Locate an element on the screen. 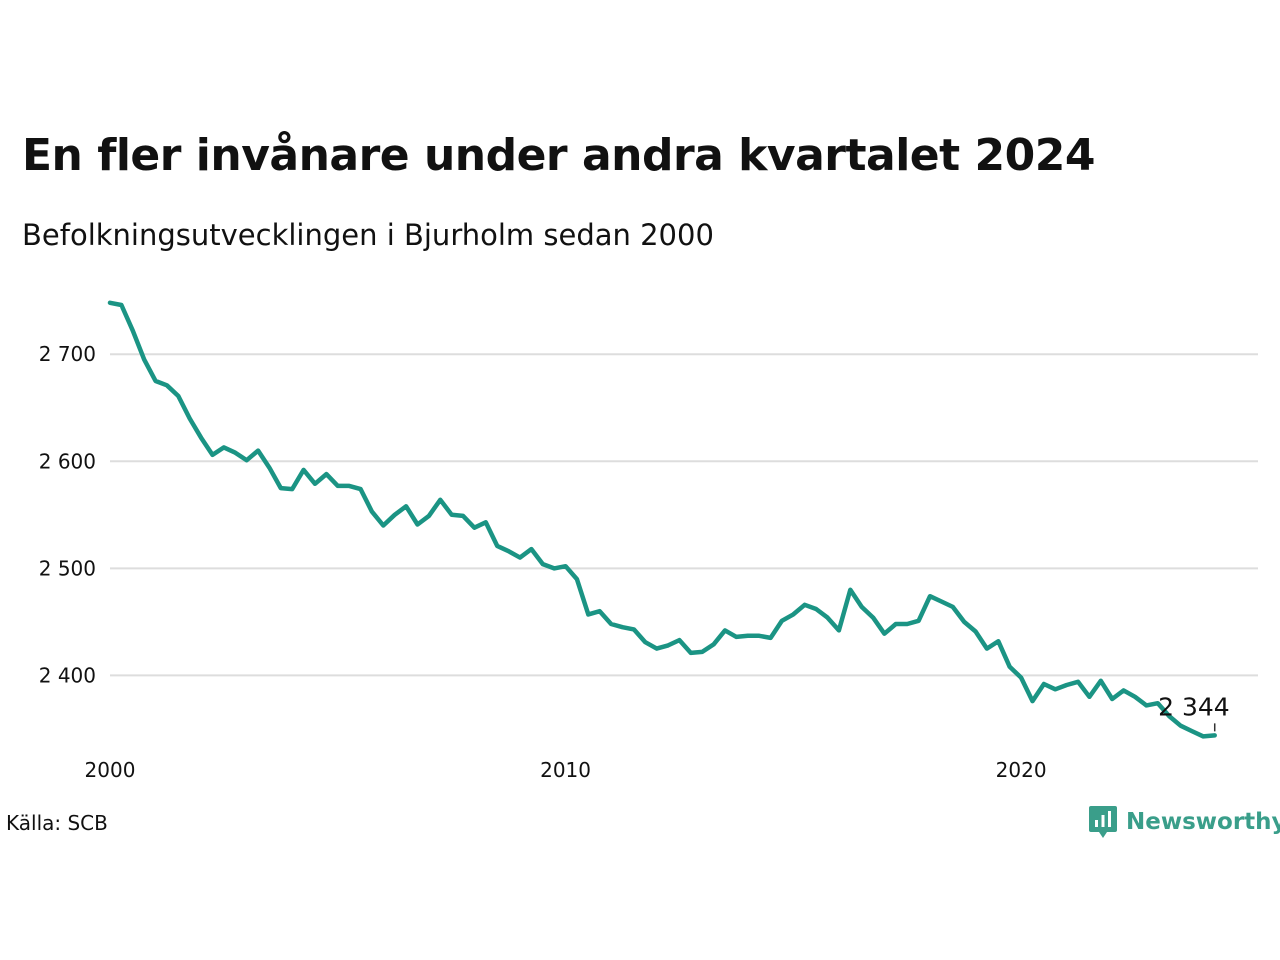 The width and height of the screenshot is (1280, 960). newsworthy-logo: Newsworthy is located at coordinates (1184, 822).